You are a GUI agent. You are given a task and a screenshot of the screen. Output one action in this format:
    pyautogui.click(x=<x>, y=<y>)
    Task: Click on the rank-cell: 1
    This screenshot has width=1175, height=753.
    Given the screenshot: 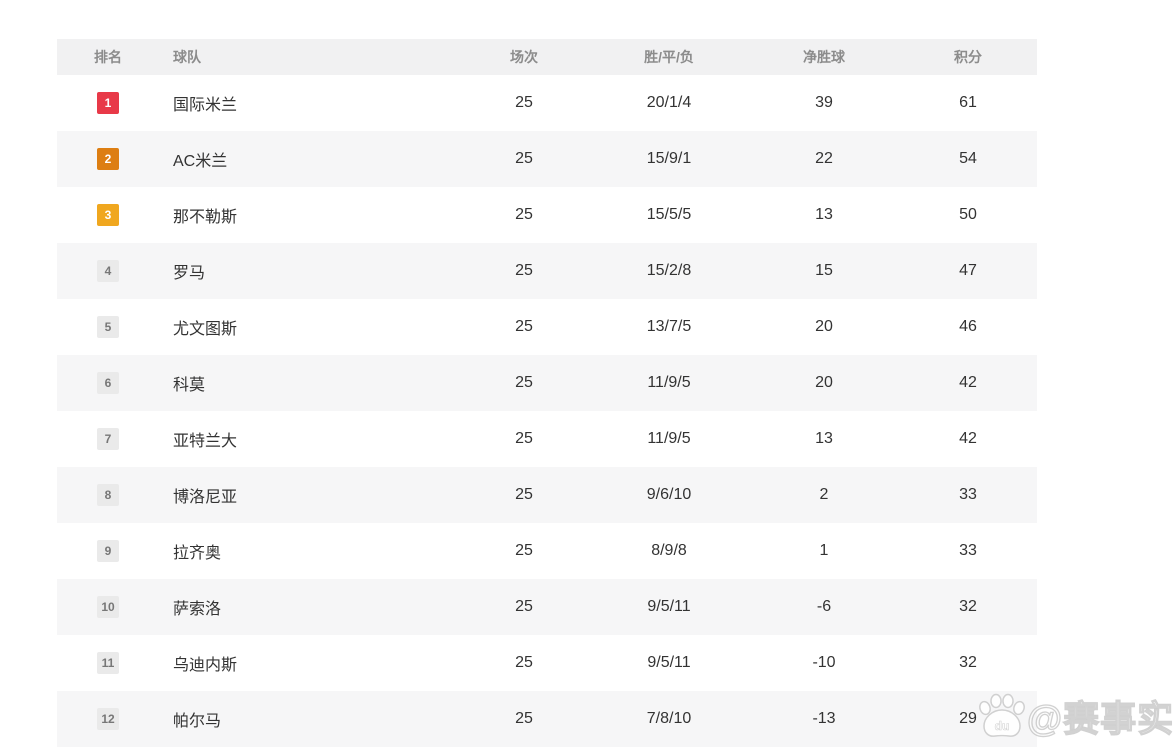 What is the action you would take?
    pyautogui.click(x=108, y=103)
    